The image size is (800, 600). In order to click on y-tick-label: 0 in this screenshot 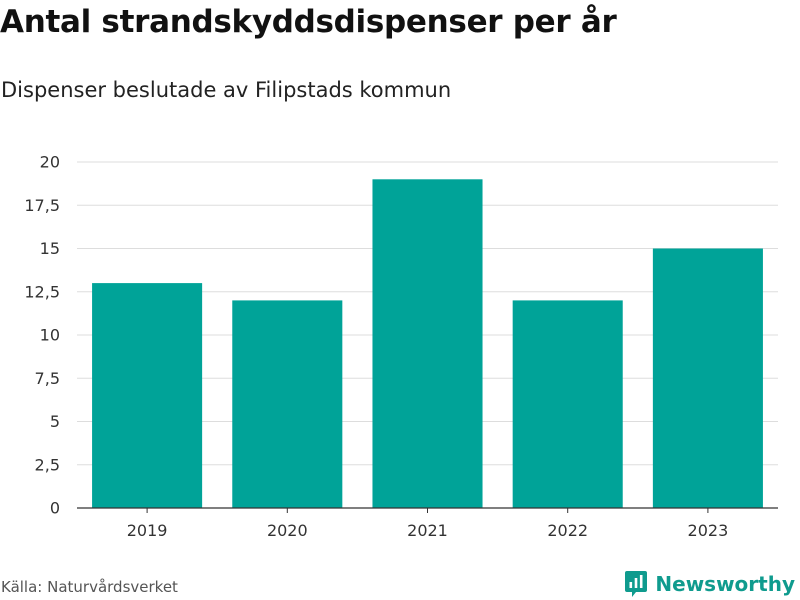, I will do `click(55, 508)`.